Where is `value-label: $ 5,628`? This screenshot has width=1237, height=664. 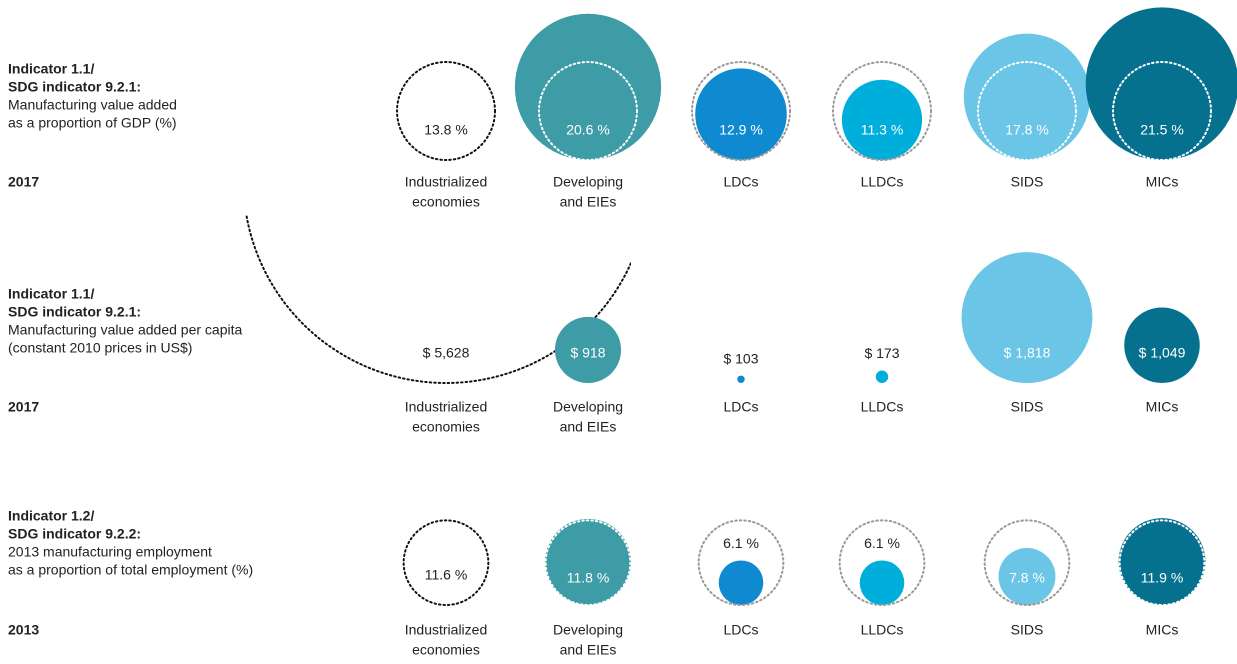
value-label: $ 5,628 is located at coordinates (446, 353).